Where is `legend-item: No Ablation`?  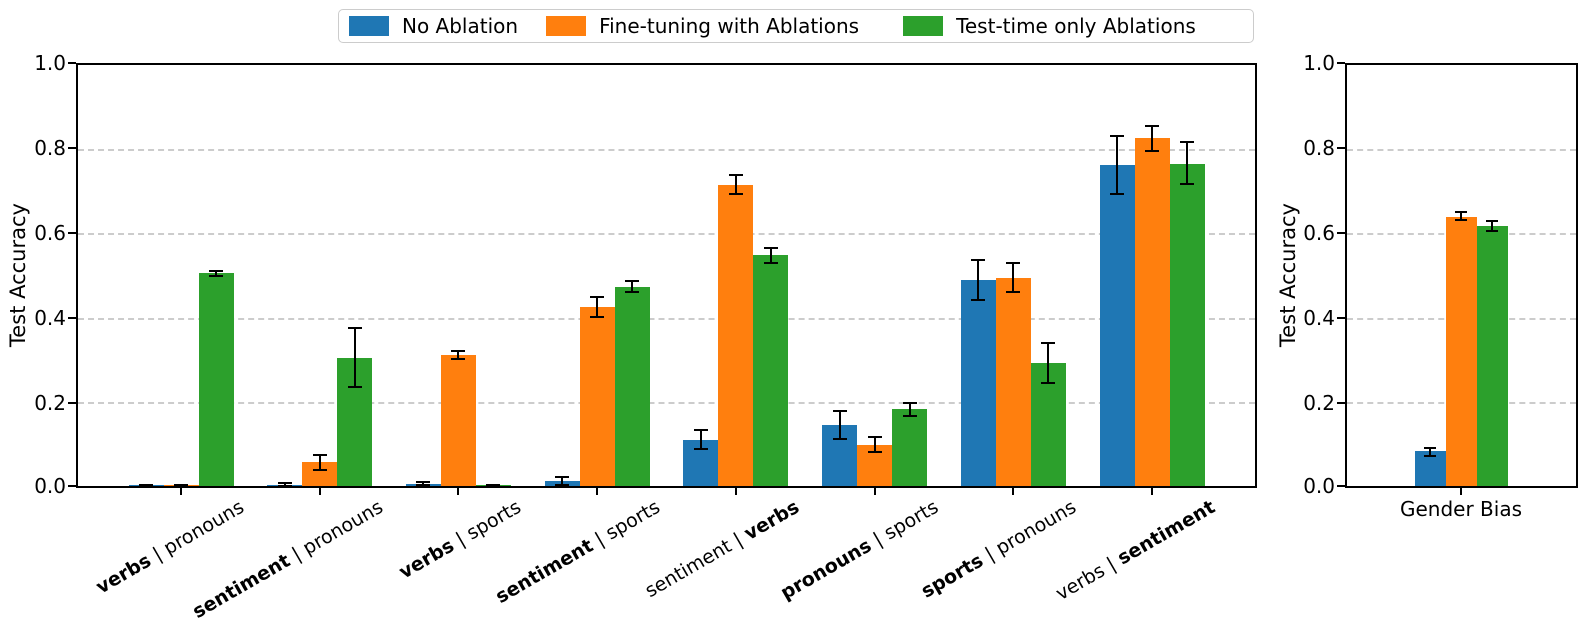
legend-item: No Ablation is located at coordinates (433, 26).